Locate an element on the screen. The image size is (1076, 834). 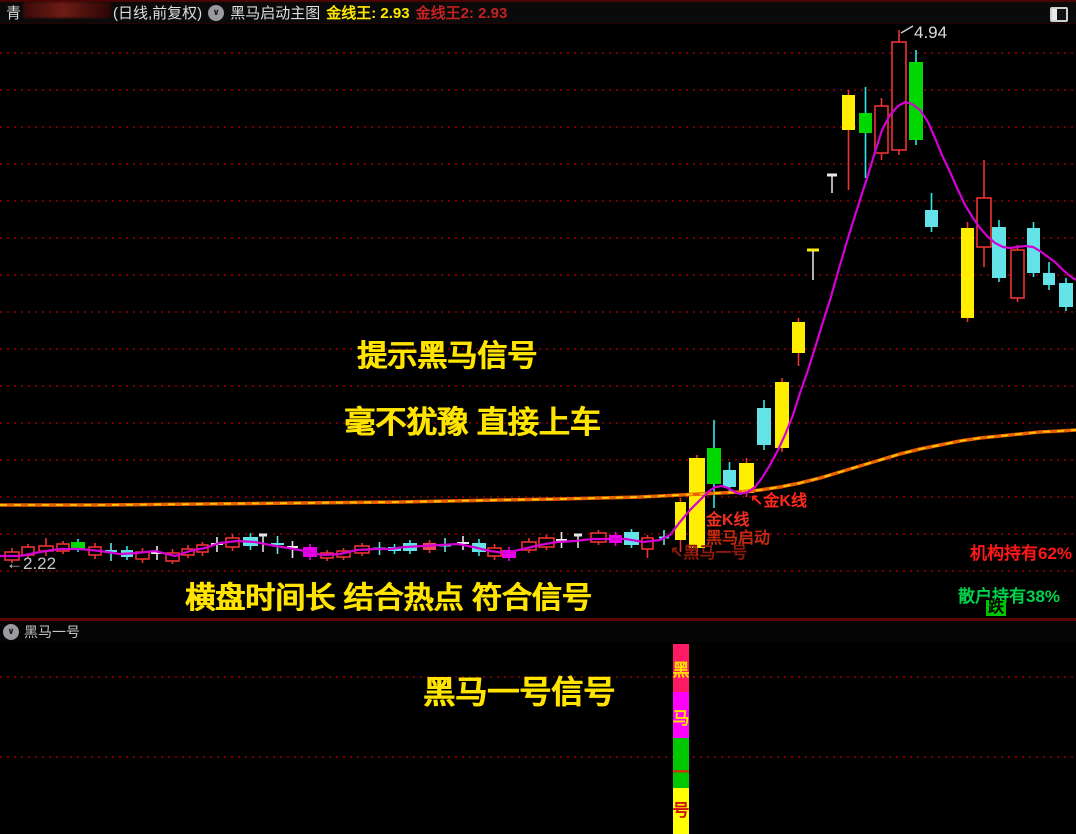
annotation-sideways: 横盘时间长 结合热点 符合信号 is located at coordinates (388, 598).